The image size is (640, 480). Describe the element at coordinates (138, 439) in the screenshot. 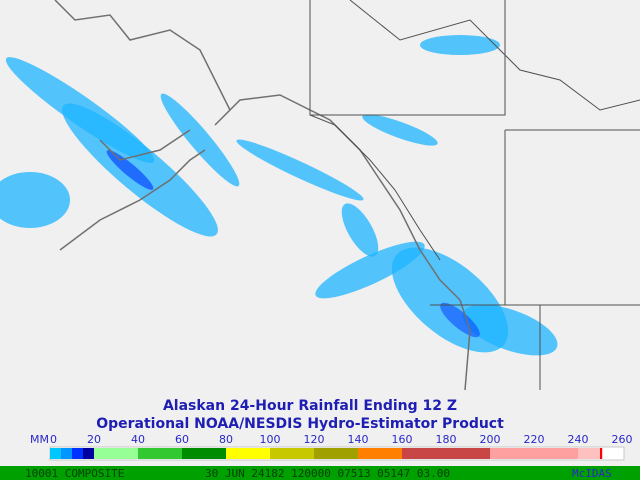

I see `colorbar-tick-label: 40` at that location.